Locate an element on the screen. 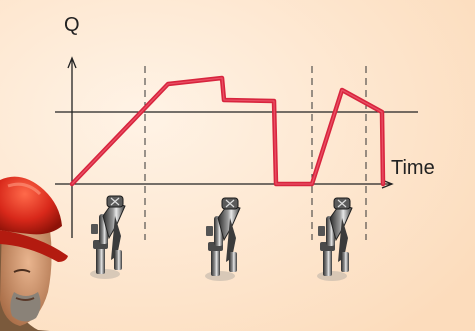 The image size is (475, 331). y-axis-arrow is located at coordinates (72, 62).